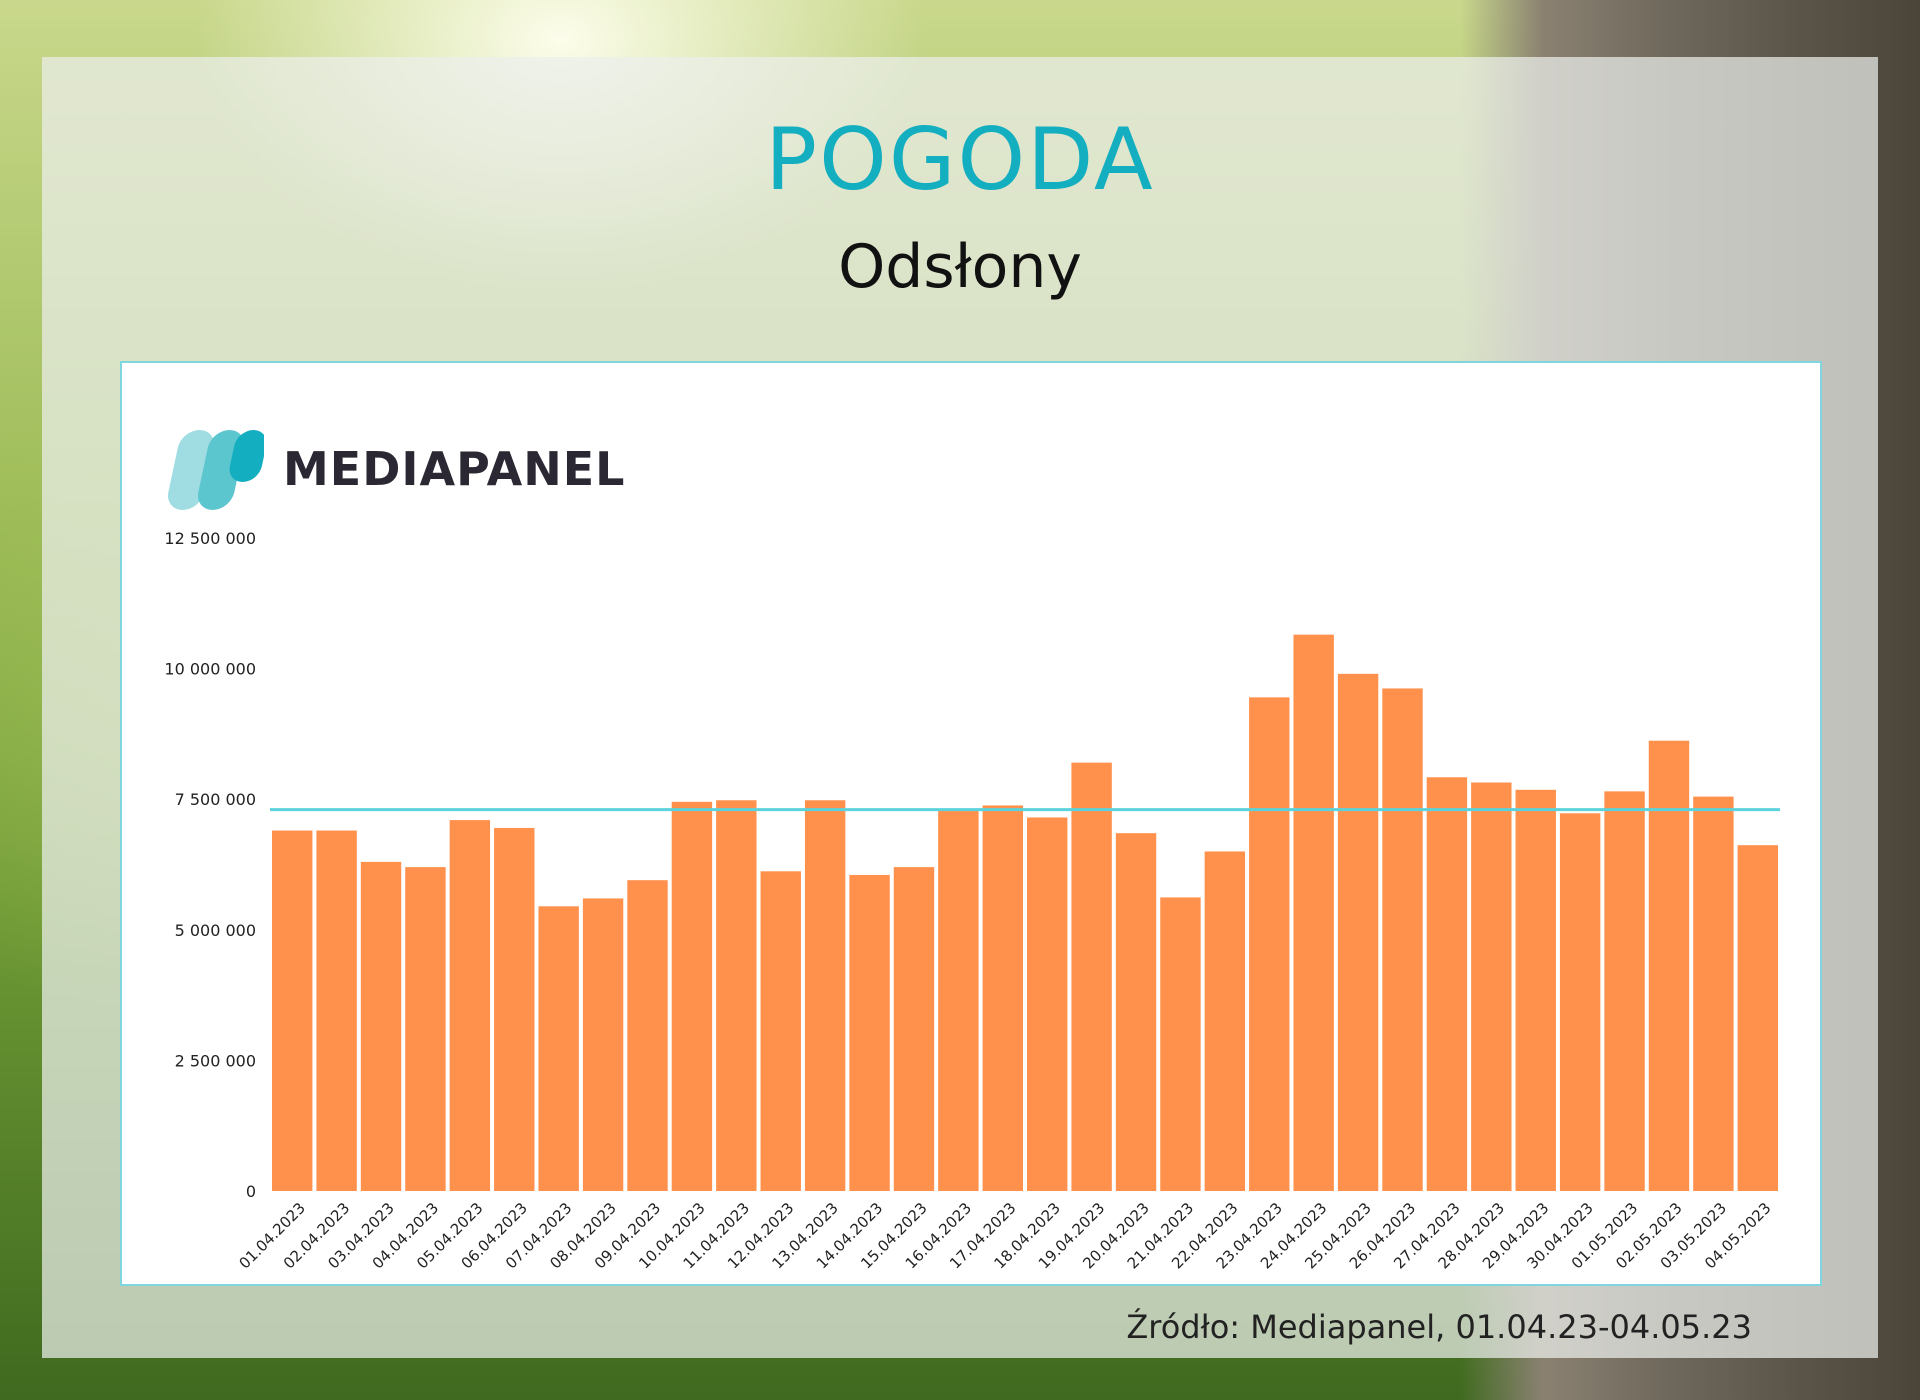 This screenshot has width=1920, height=1400. I want to click on mediapanel-logo-icon, so click(215, 470).